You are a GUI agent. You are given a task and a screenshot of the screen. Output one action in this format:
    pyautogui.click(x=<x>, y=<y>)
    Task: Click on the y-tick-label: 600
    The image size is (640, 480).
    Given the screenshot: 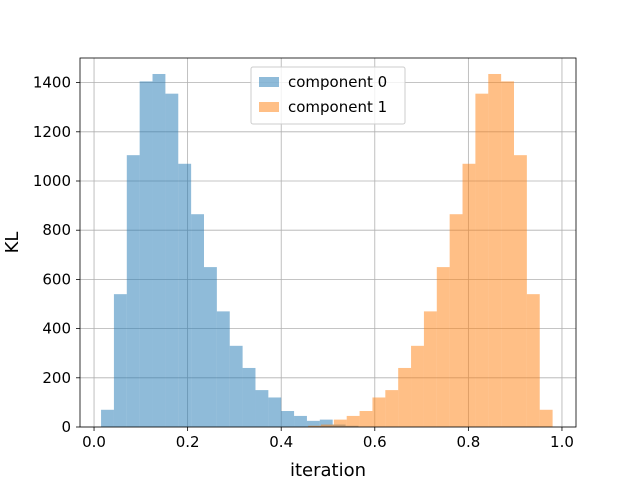 What is the action you would take?
    pyautogui.click(x=56, y=279)
    